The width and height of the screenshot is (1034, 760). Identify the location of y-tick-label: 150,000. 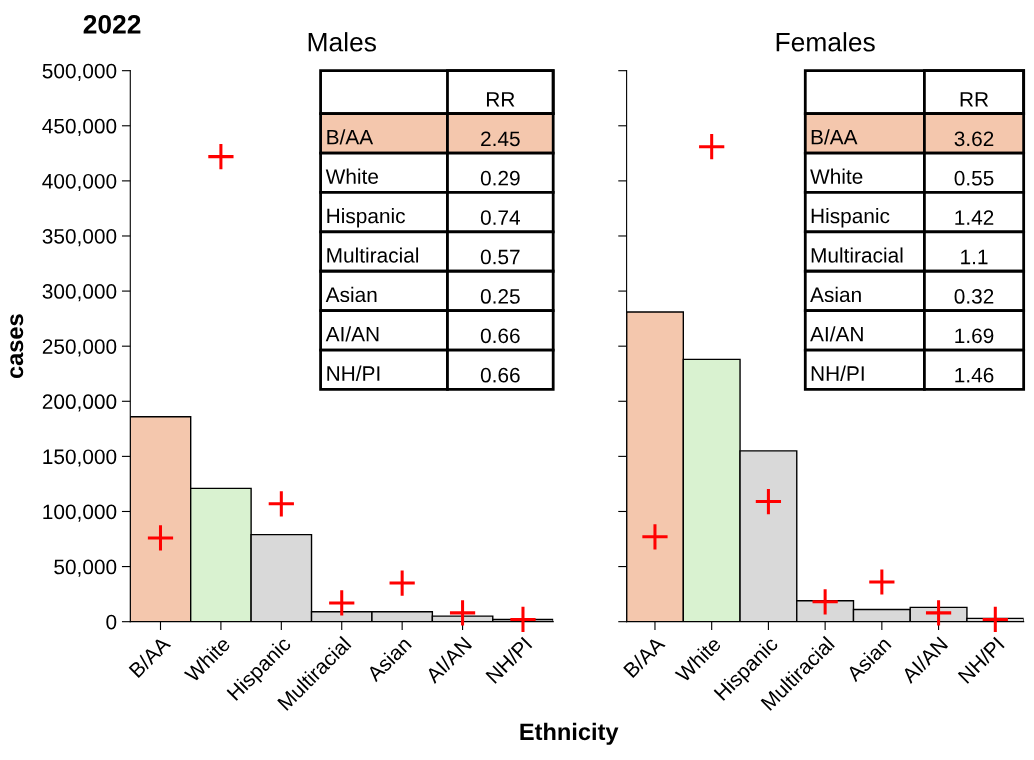
(80, 458).